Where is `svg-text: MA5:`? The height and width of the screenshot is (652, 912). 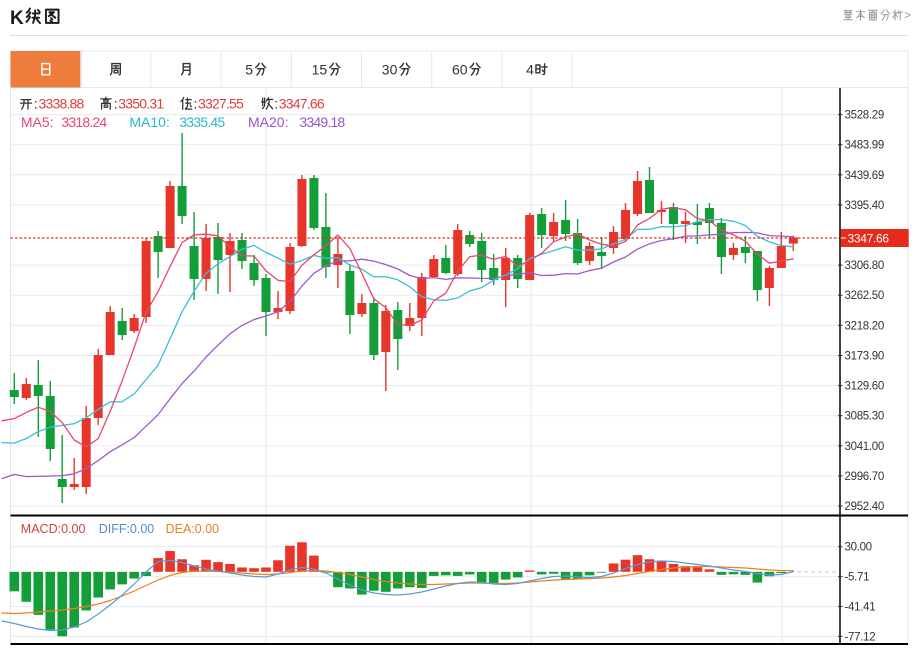
svg-text: MA5: is located at coordinates (37, 122).